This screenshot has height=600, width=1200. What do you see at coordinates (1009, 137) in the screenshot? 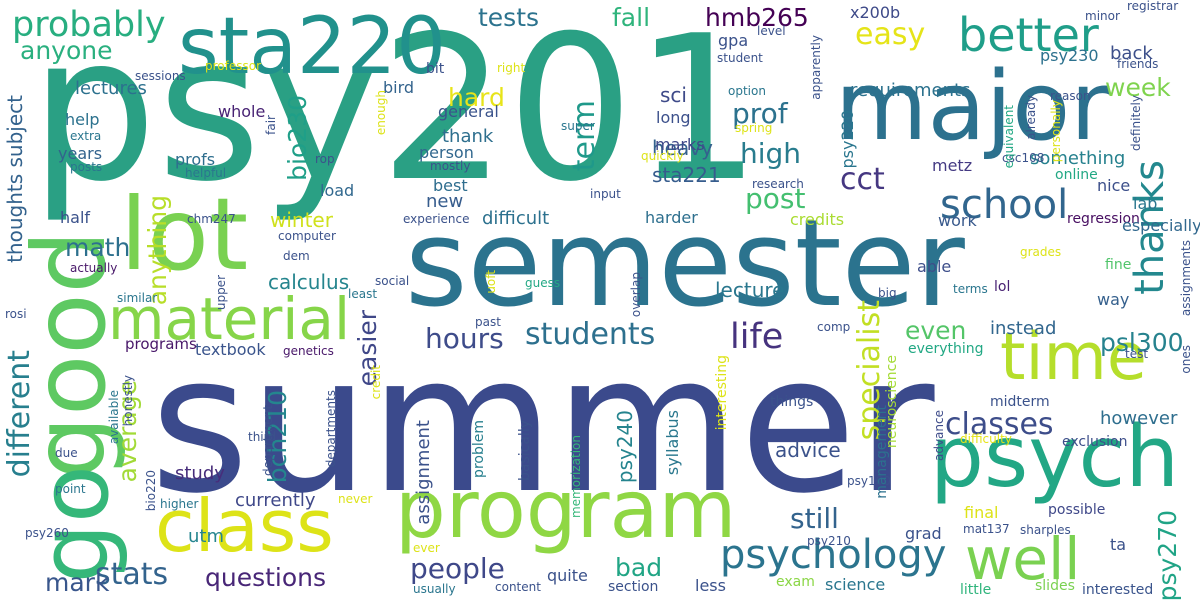
I see `word-equivalent: equivalent` at bounding box center [1009, 137].